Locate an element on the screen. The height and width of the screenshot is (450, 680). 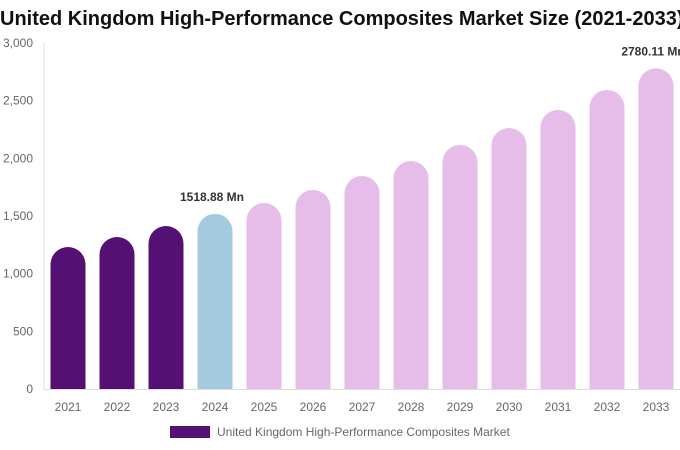
x-tick-label: 2026 is located at coordinates (313, 407).